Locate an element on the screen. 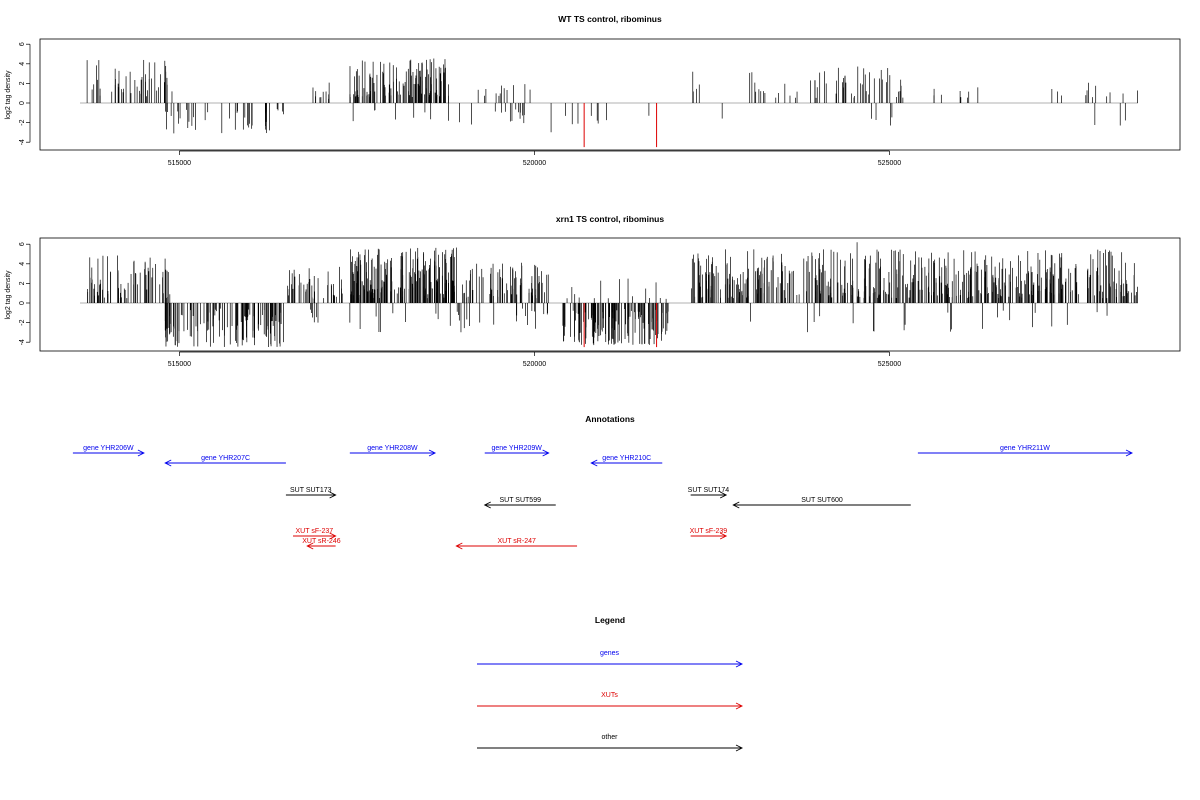  feature-label: XUT sR-247 is located at coordinates (516, 541).